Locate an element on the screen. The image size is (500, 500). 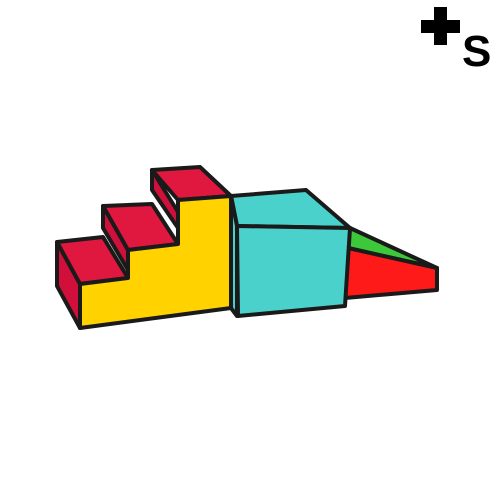
cube-block is located at coordinates (290, 253).